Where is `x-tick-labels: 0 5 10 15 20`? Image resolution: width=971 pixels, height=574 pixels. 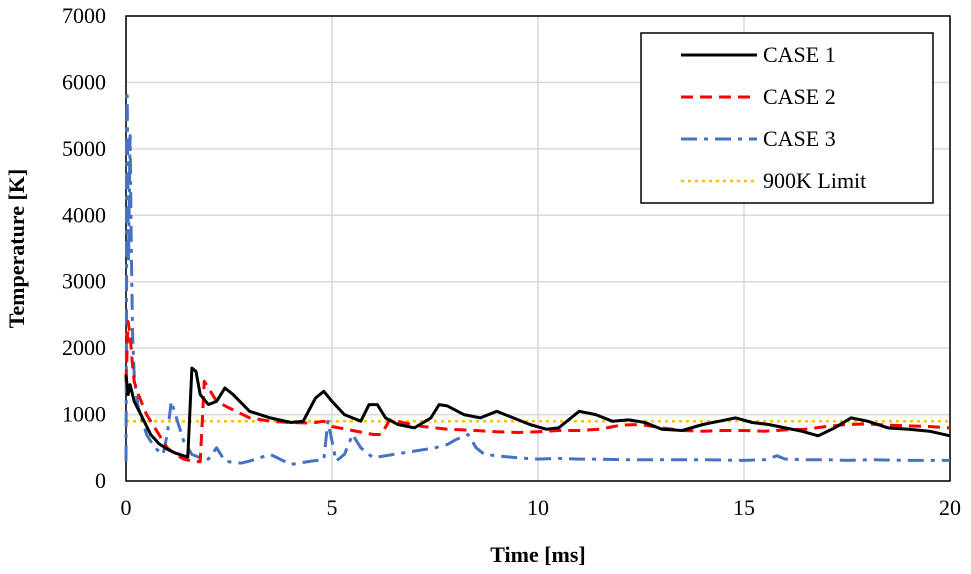
x-tick-labels: 0 5 10 15 20 is located at coordinates (541, 507).